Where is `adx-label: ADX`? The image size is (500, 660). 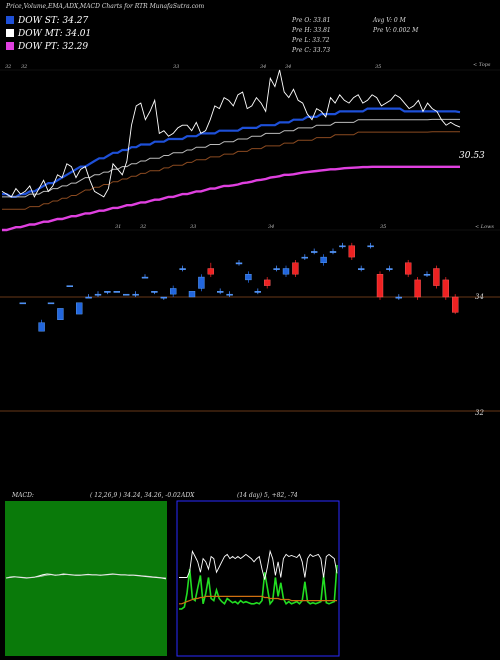
adx-label: ADX is located at coordinates (188, 495).